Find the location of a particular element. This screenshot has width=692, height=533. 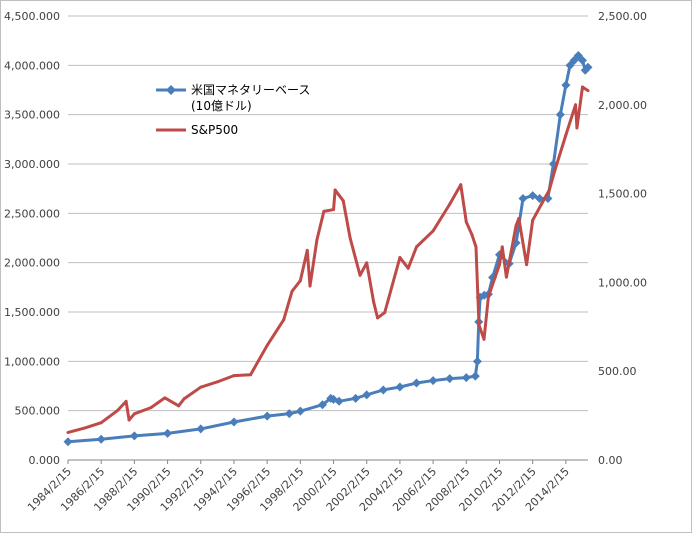

left-tick-label: 2,500.000 is located at coordinates (32, 213).